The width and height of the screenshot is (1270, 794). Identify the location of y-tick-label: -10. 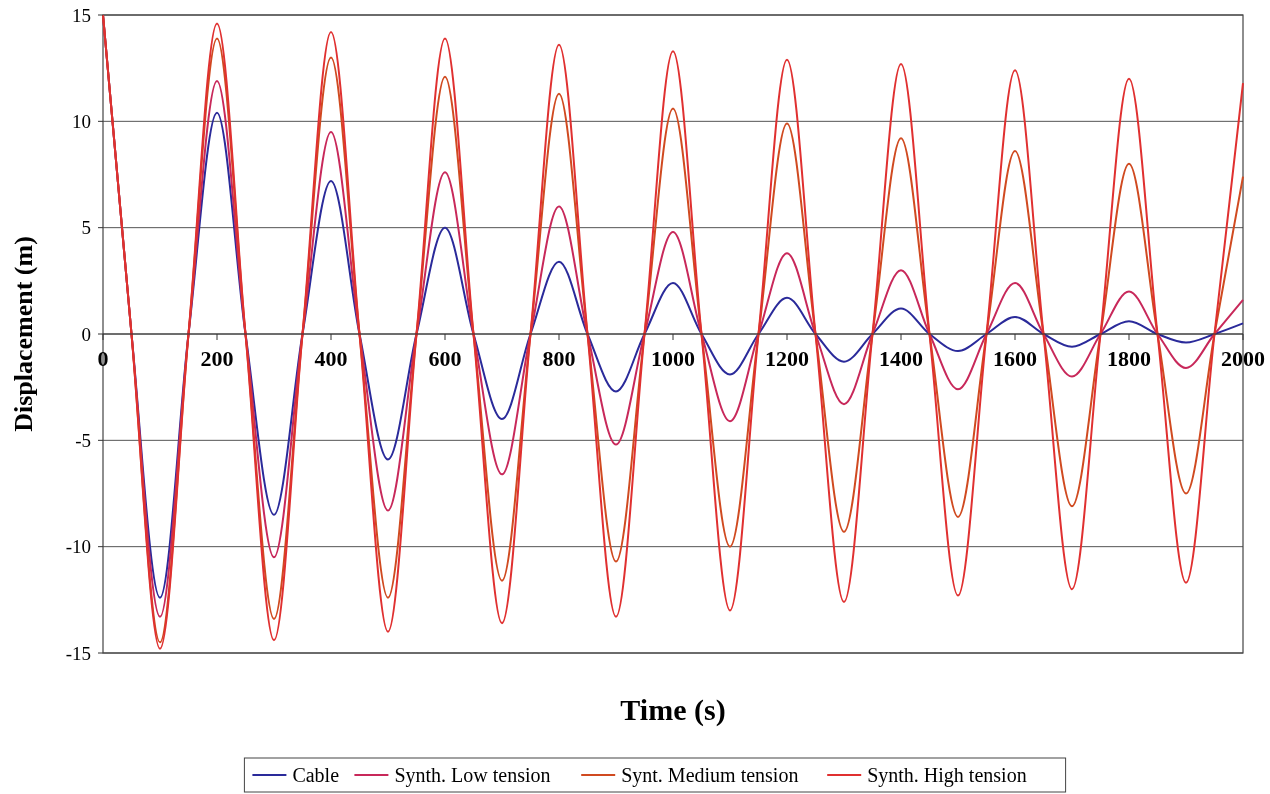
(78, 547).